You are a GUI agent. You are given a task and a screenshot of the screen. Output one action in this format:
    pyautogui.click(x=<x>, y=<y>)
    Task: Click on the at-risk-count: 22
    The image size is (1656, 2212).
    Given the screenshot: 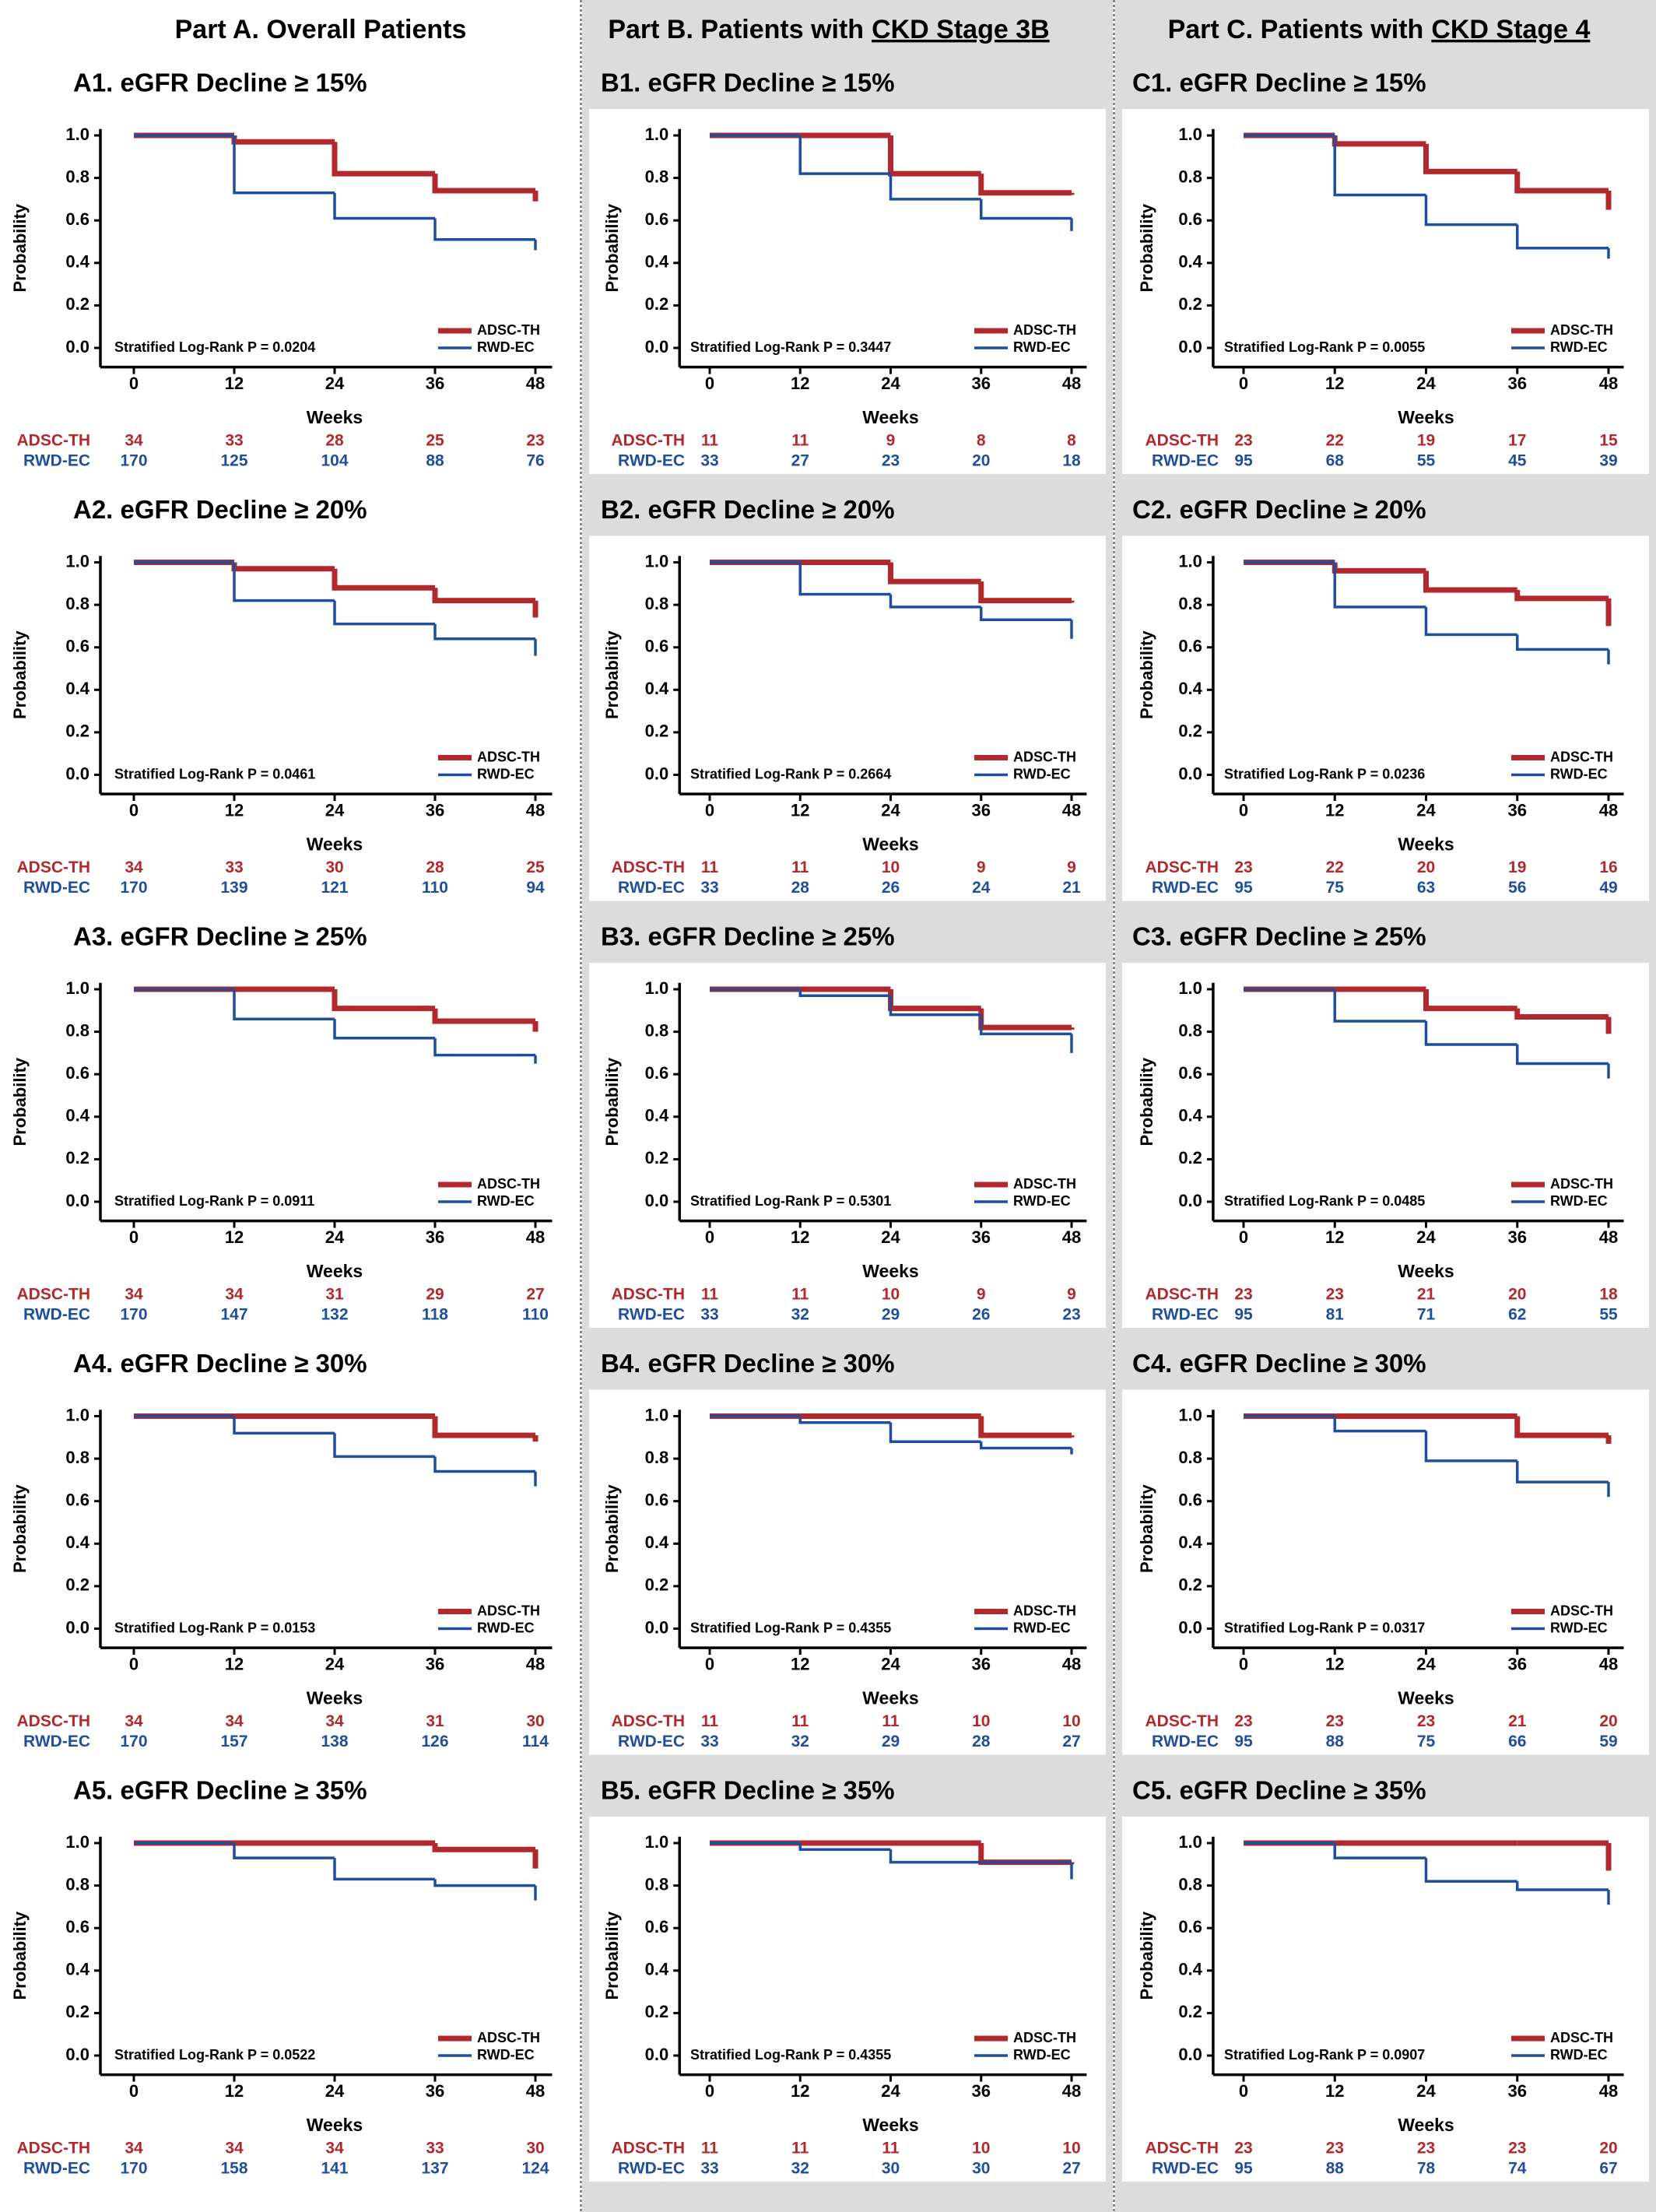 What is the action you would take?
    pyautogui.click(x=1335, y=867)
    